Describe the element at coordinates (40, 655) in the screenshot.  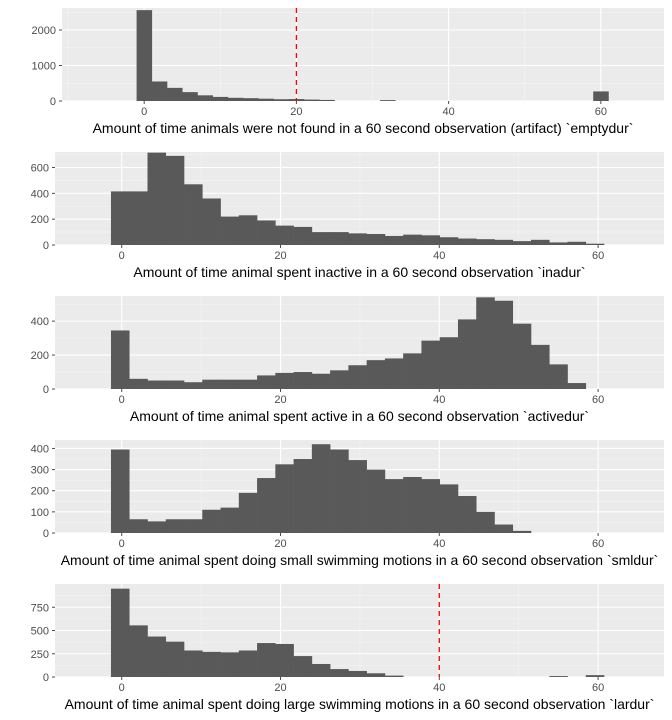
I see `y-tick-label: 250` at that location.